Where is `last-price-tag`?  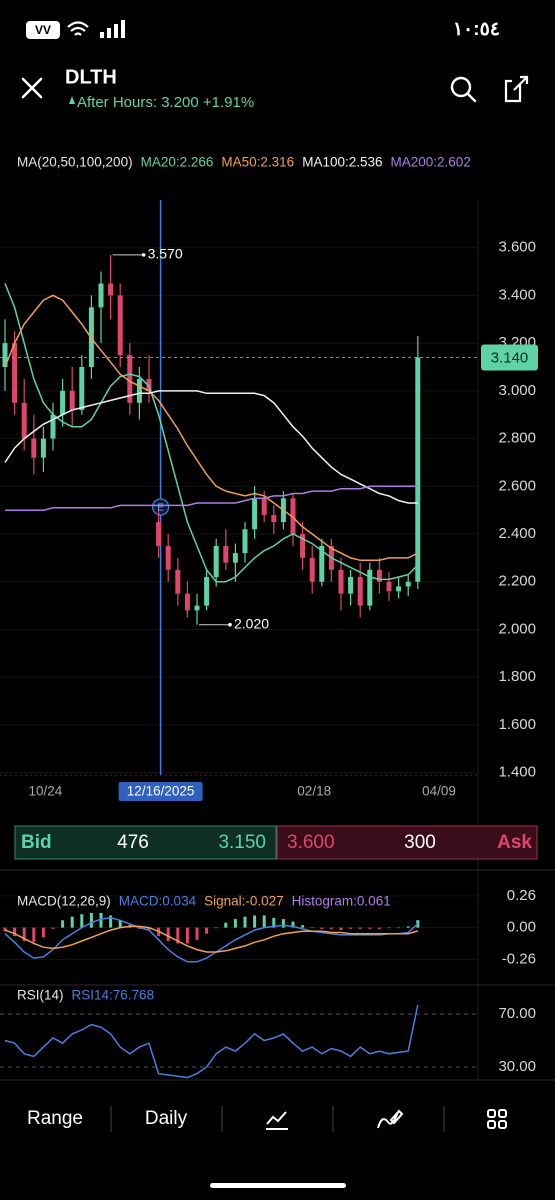
last-price-tag is located at coordinates (509, 357).